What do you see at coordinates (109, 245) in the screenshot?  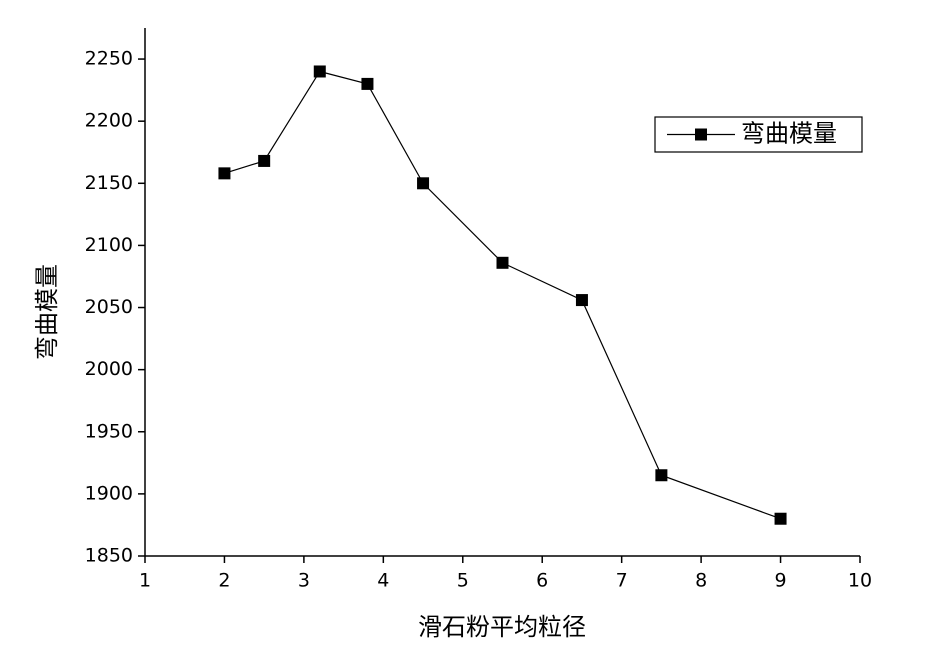 I see `y-tick-label: 2100` at bounding box center [109, 245].